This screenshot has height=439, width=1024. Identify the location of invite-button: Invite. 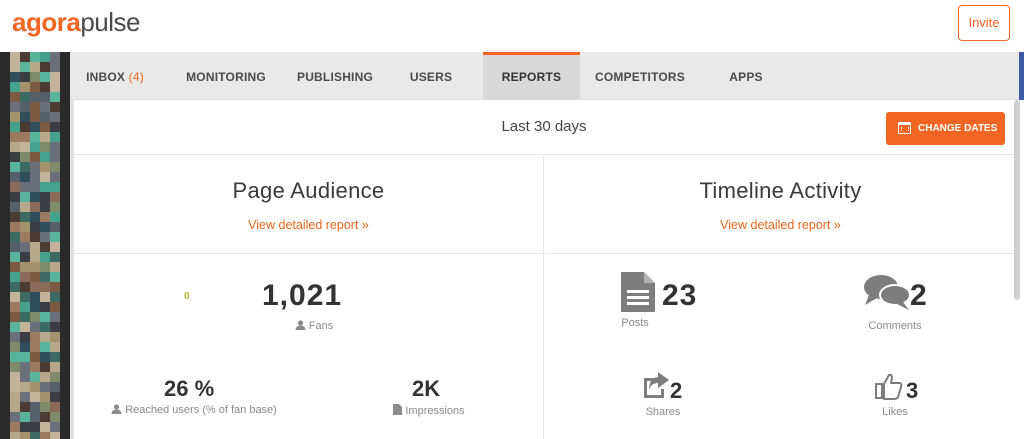
(984, 23).